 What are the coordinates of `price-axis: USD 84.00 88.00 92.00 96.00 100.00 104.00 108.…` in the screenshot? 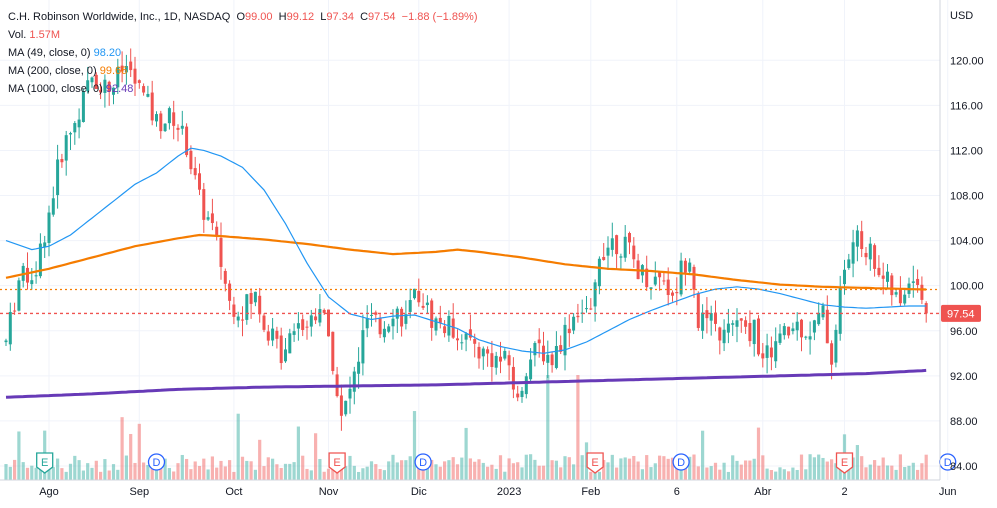 It's located at (967, 241).